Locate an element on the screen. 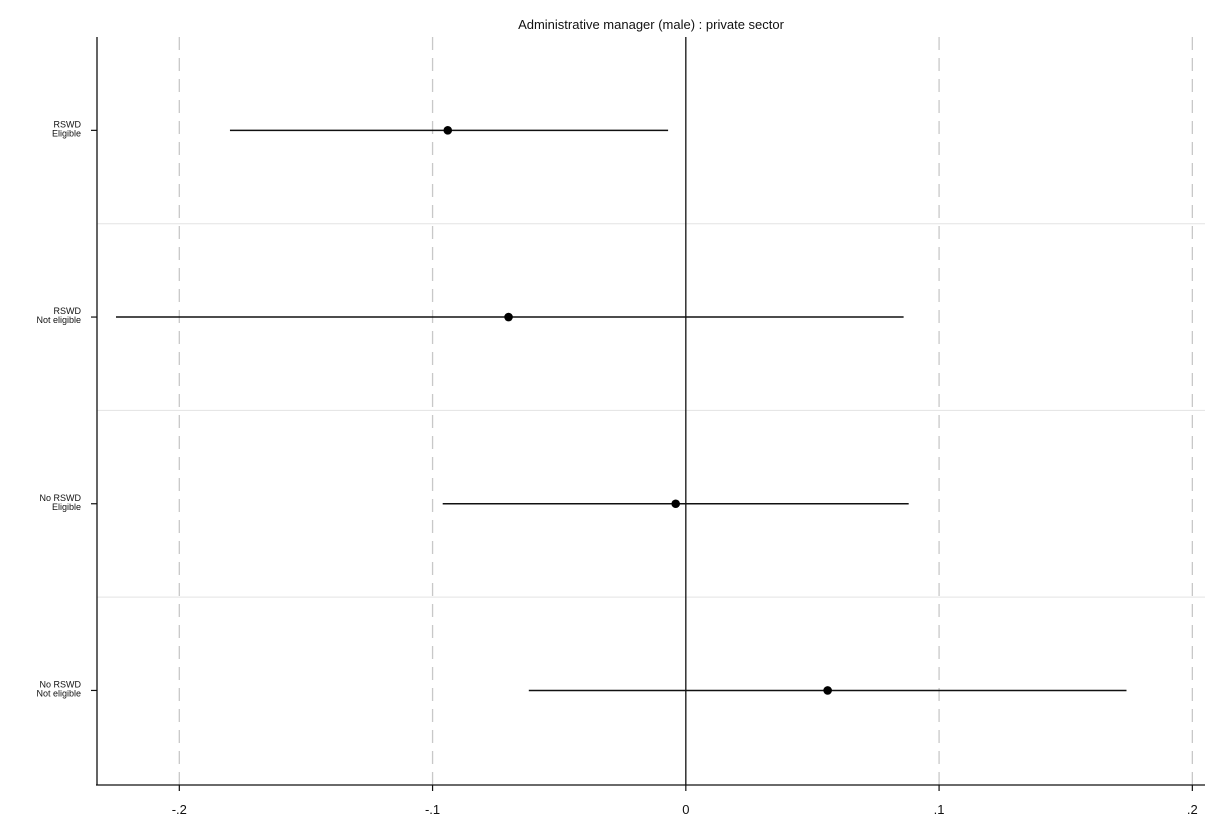  y-category-label-3-line-1: No RSWD is located at coordinates (60, 498).